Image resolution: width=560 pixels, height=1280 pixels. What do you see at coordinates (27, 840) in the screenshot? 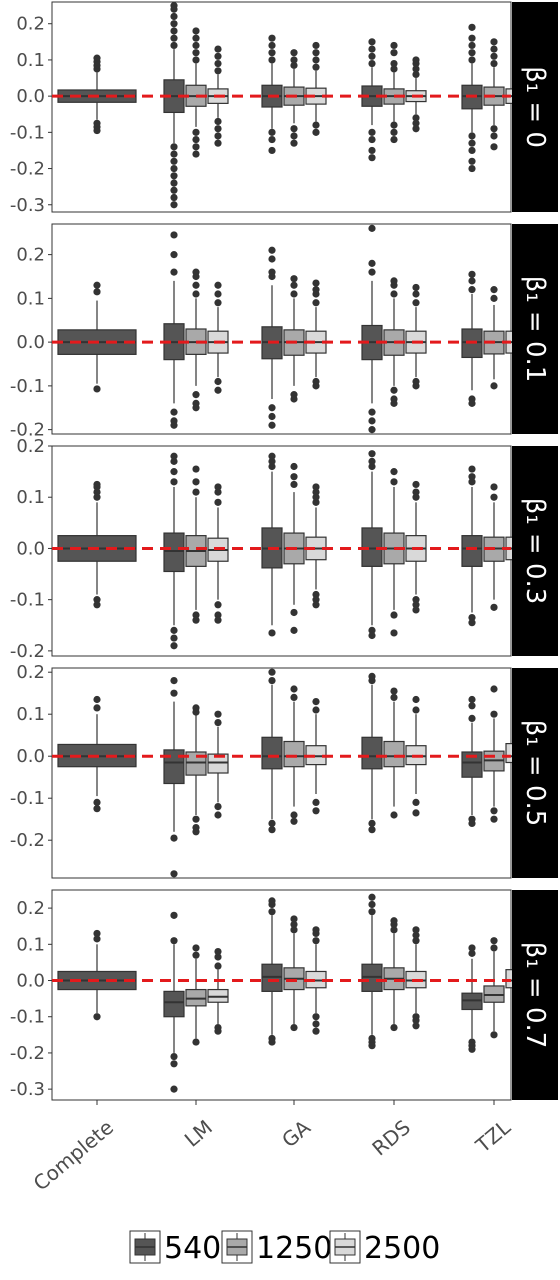
I see `y-tick-label: -0.2` at bounding box center [27, 840].